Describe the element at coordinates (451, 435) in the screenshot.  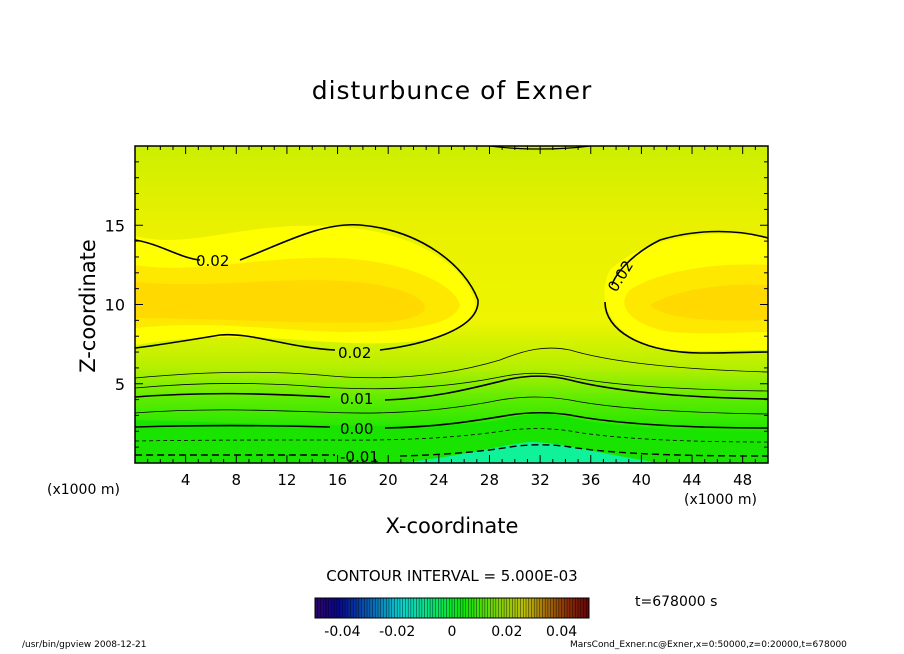
I see `contour-line-m0005` at that location.